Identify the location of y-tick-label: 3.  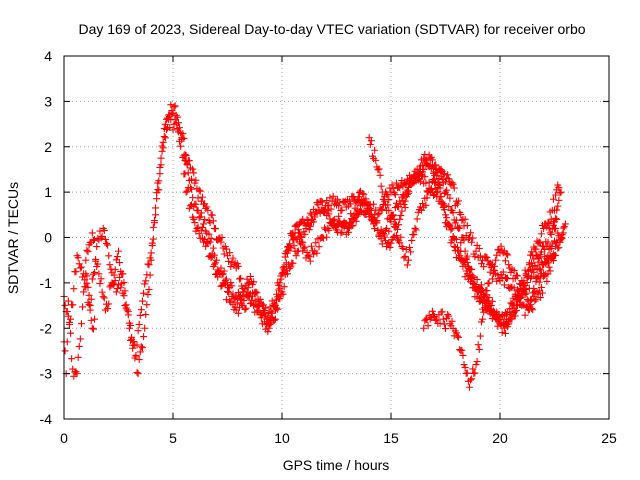
(48, 101).